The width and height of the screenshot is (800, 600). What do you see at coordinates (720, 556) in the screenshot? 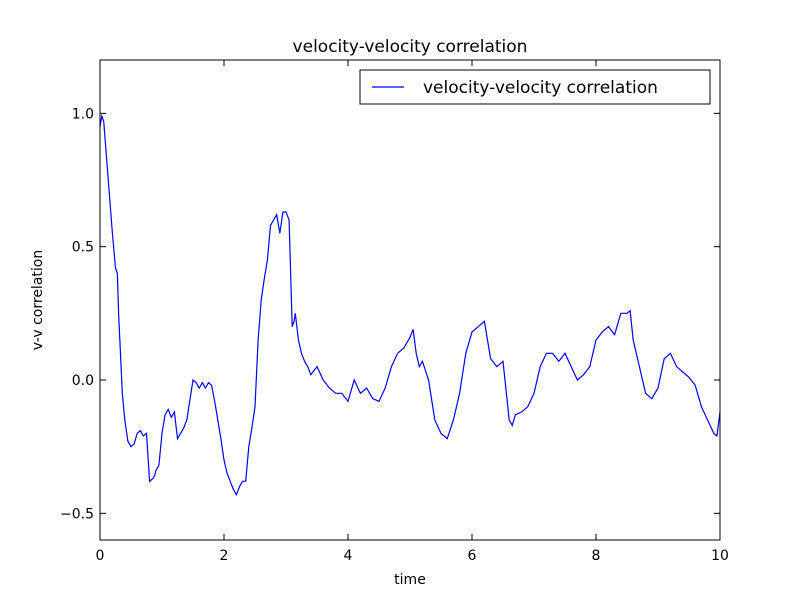
I see `x-tick-label: 10` at bounding box center [720, 556].